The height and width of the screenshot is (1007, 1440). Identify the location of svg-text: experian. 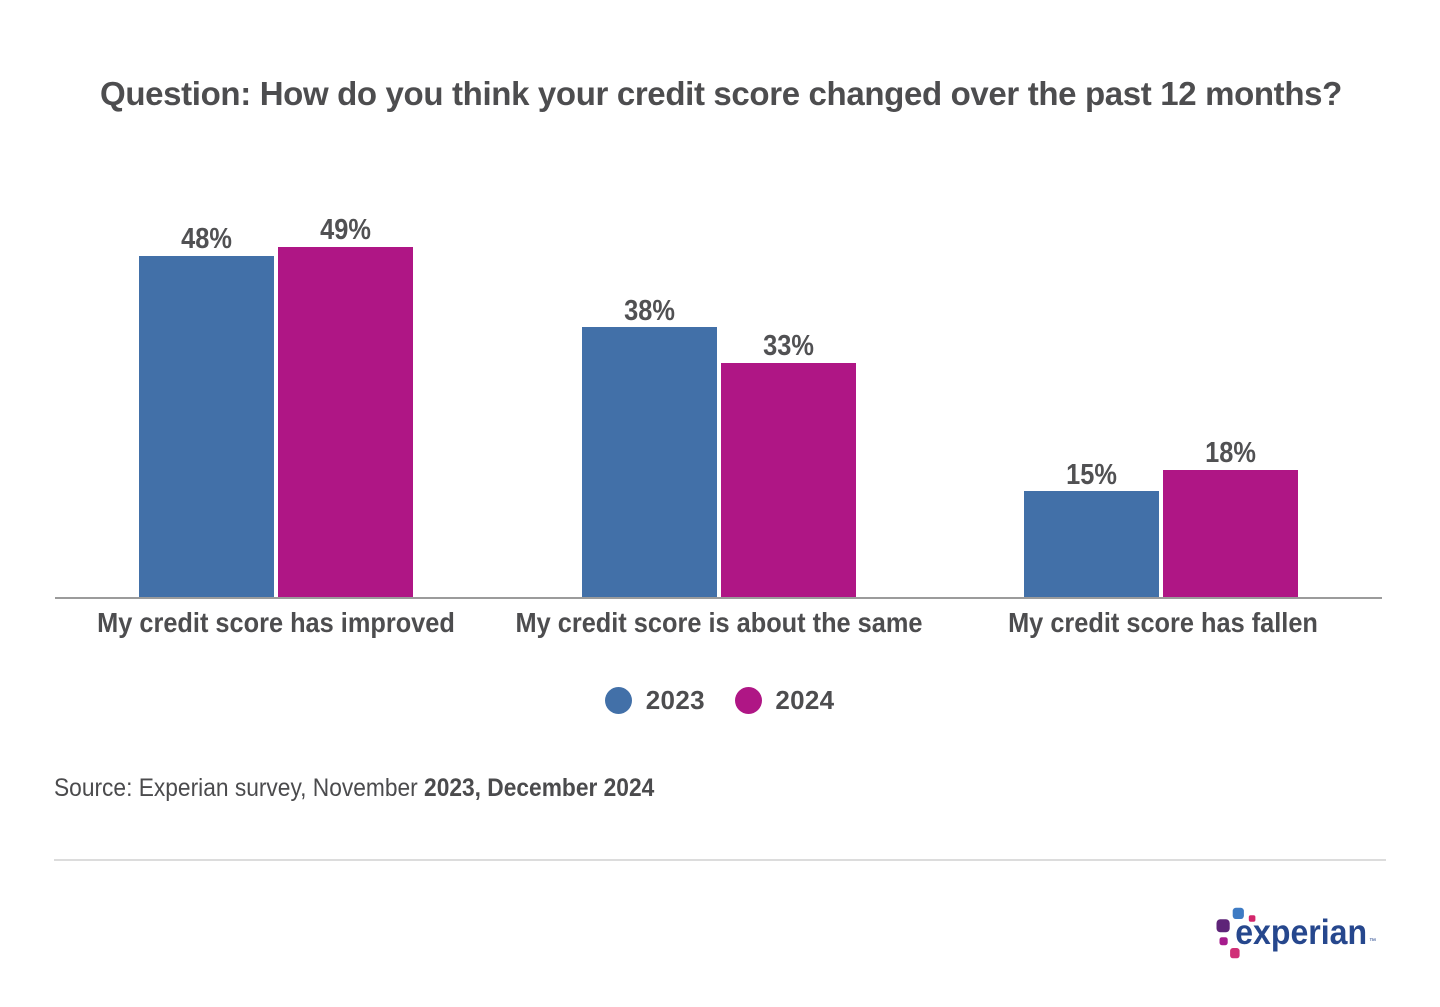
(1301, 932).